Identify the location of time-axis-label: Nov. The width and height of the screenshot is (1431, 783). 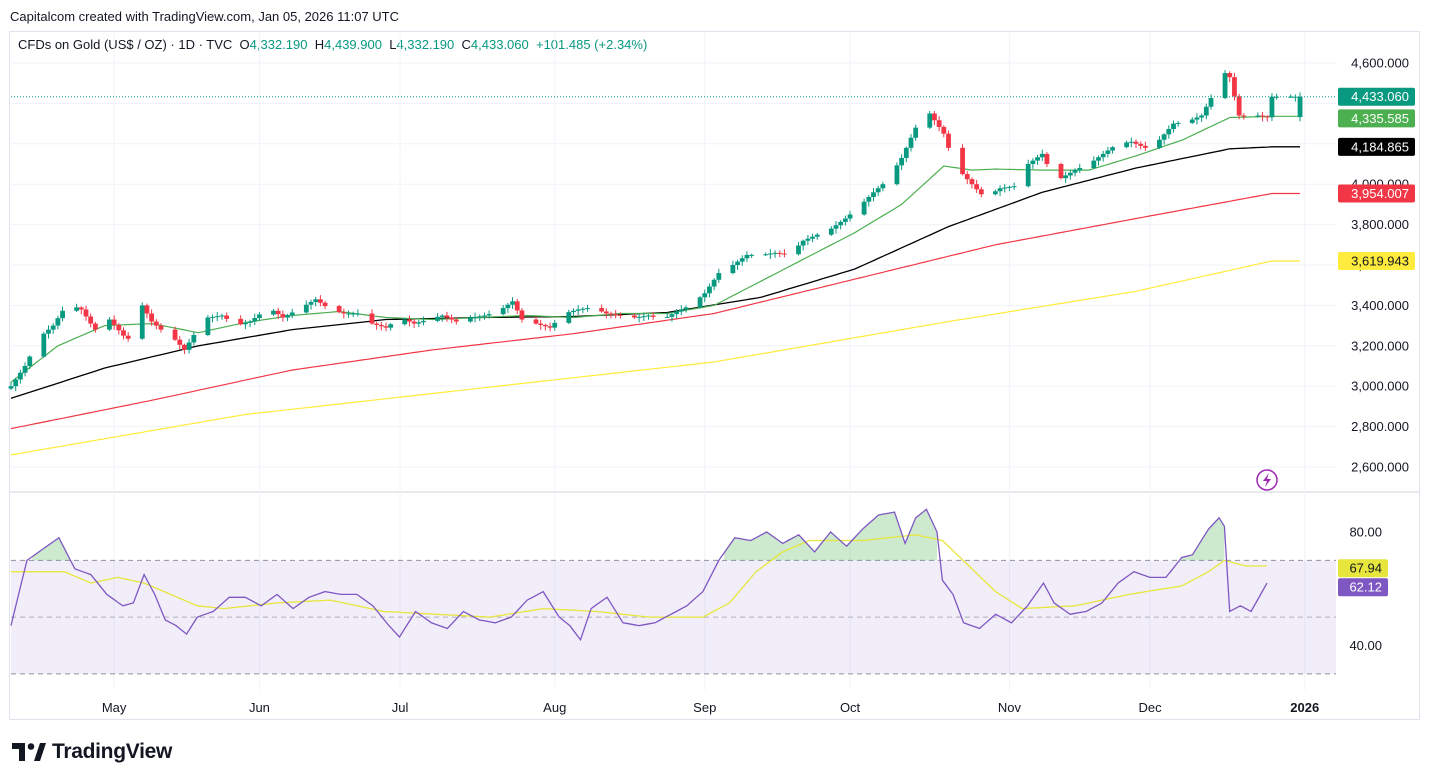
(1010, 707).